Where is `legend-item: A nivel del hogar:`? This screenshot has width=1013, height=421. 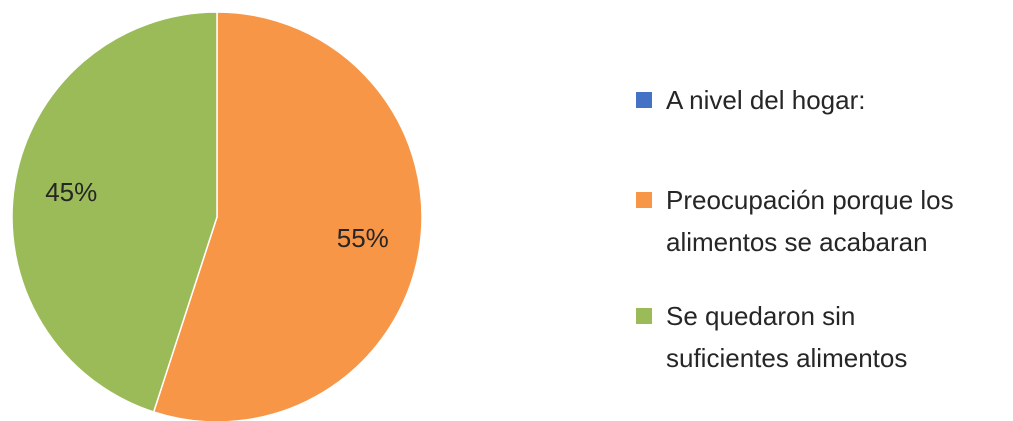
legend-item: A nivel del hogar: is located at coordinates (750, 100).